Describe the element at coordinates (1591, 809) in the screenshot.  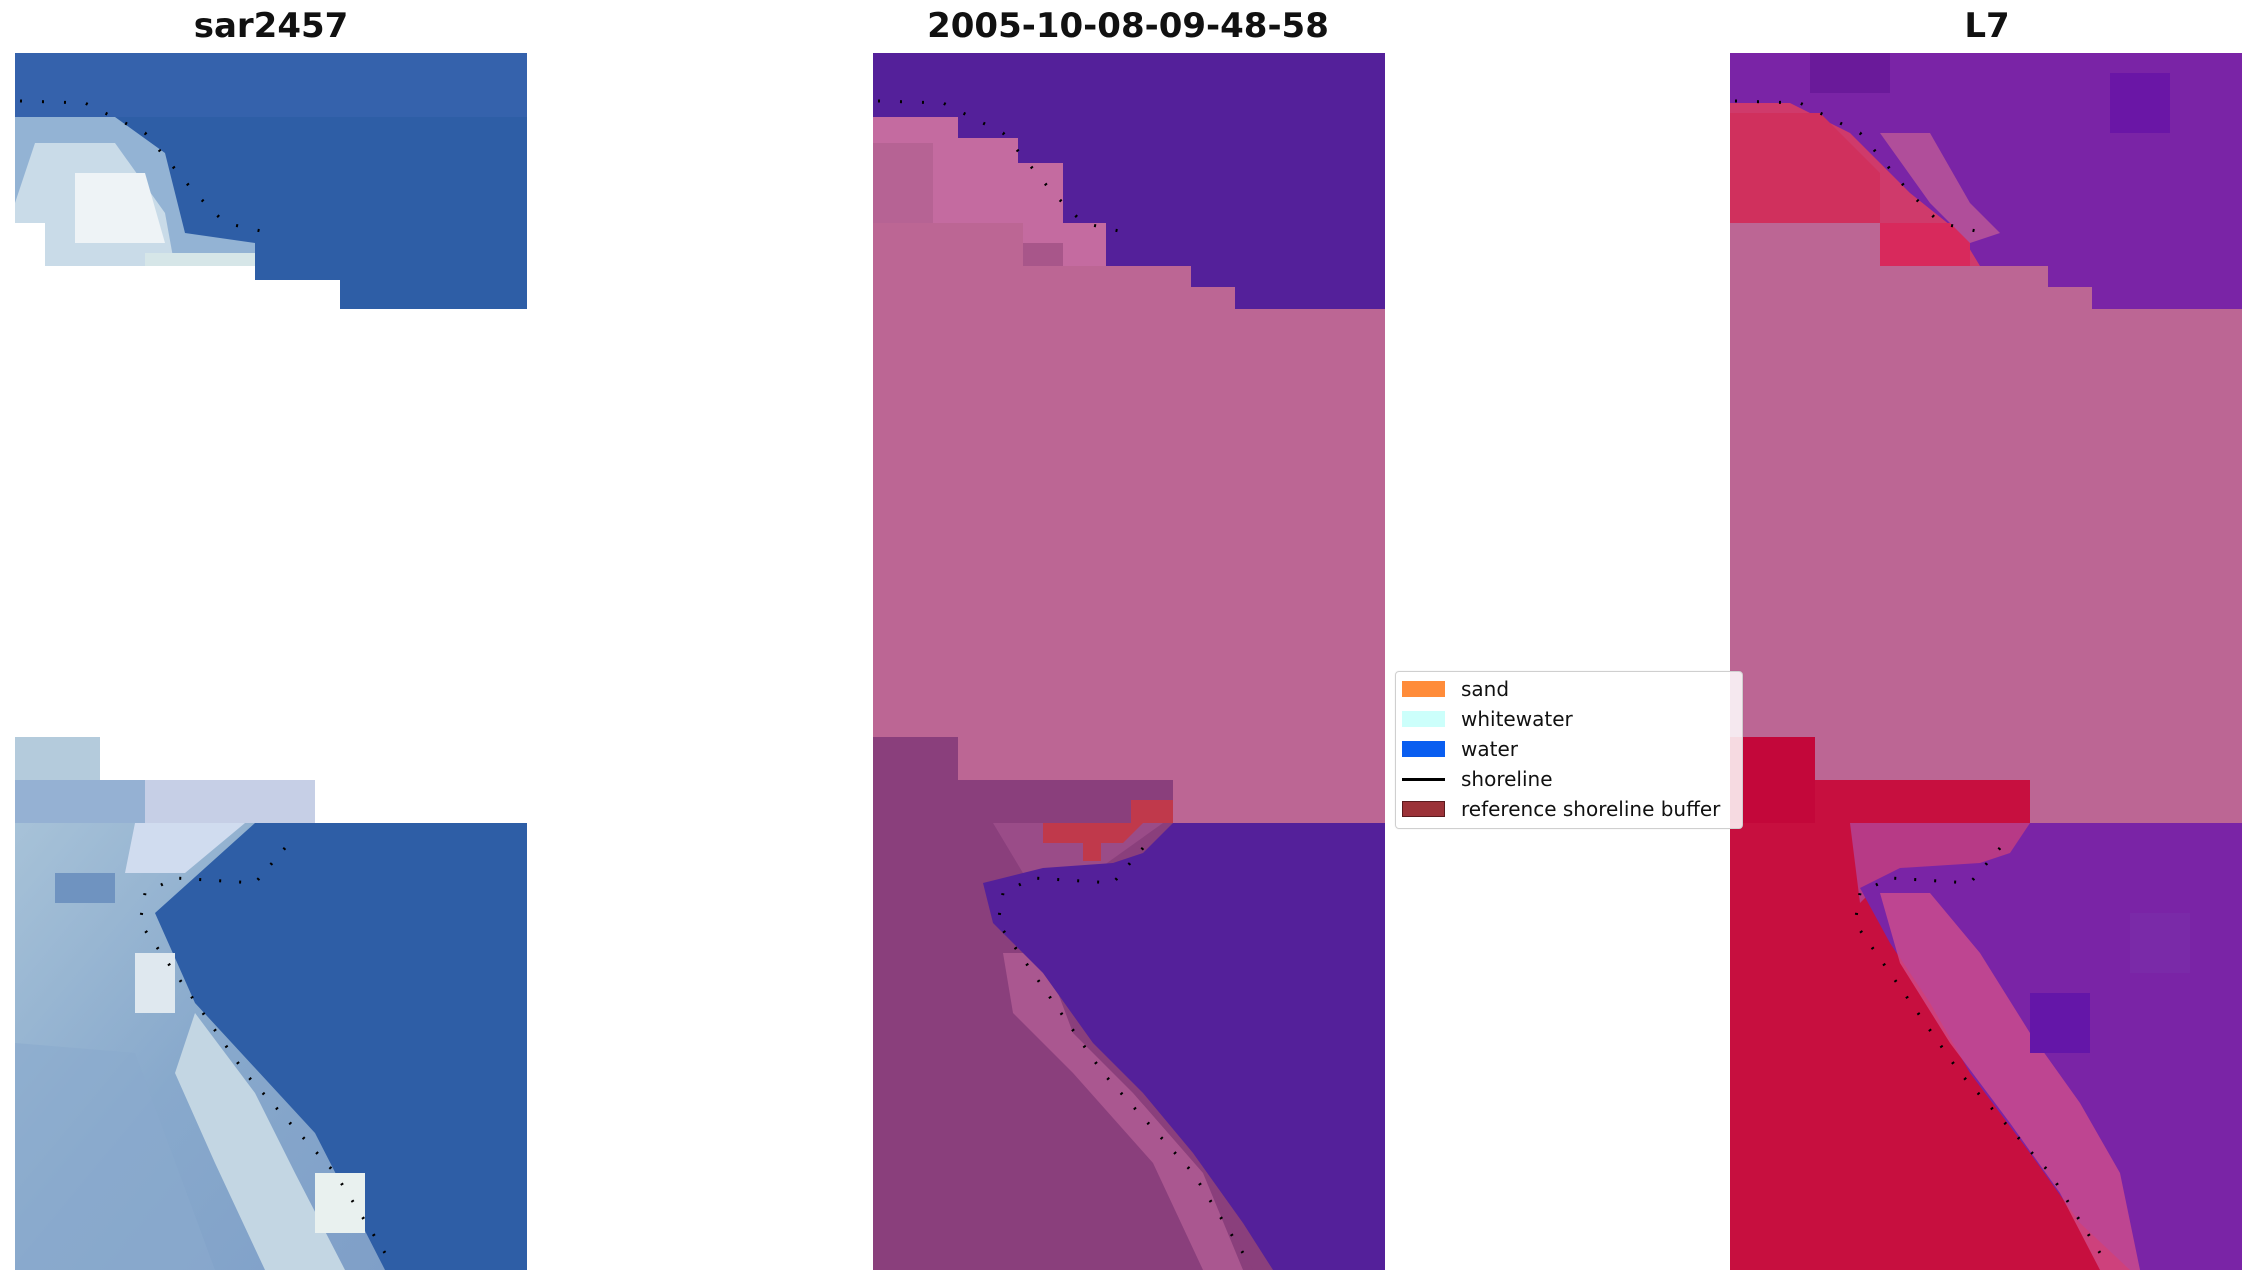
I see `legend-label: reference shoreline buffer` at that location.